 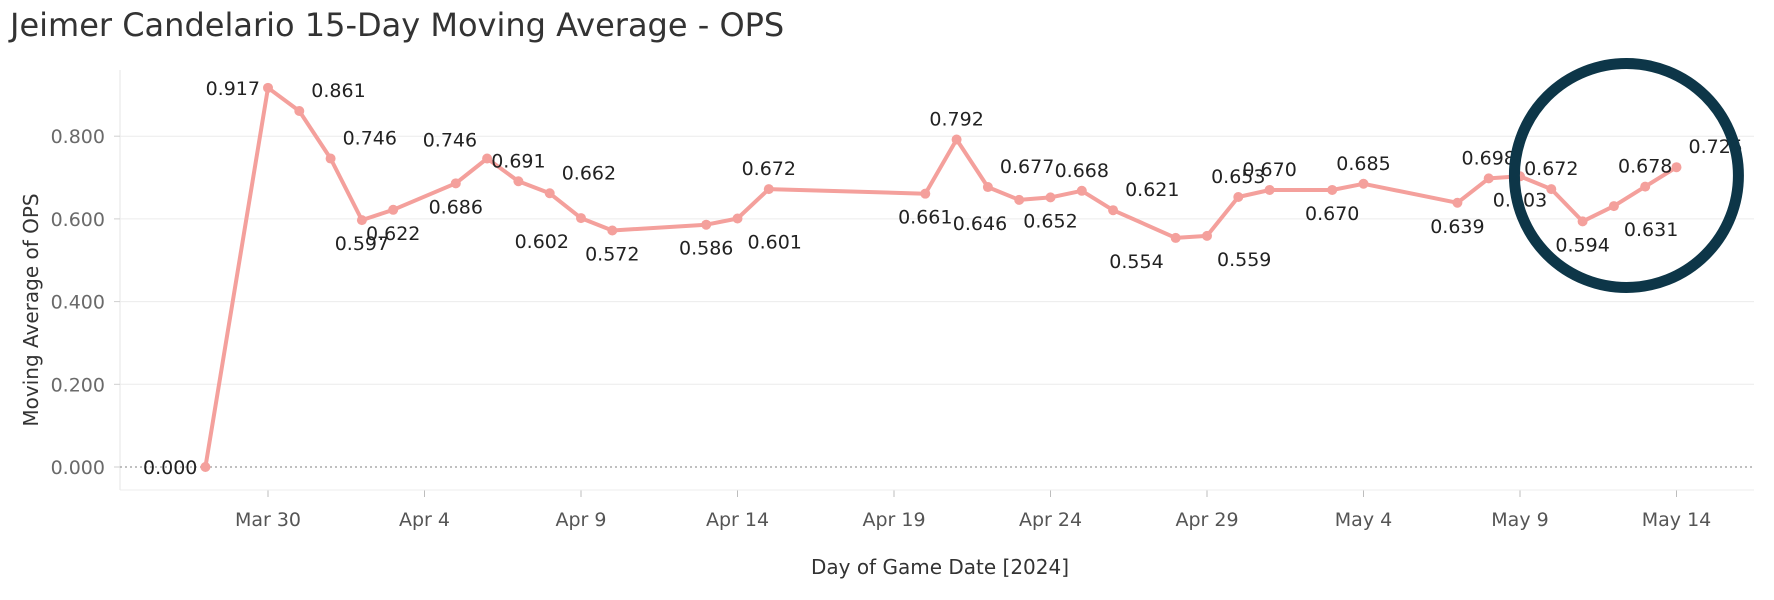 I want to click on x-tick-label: Apr 14, so click(x=737, y=520).